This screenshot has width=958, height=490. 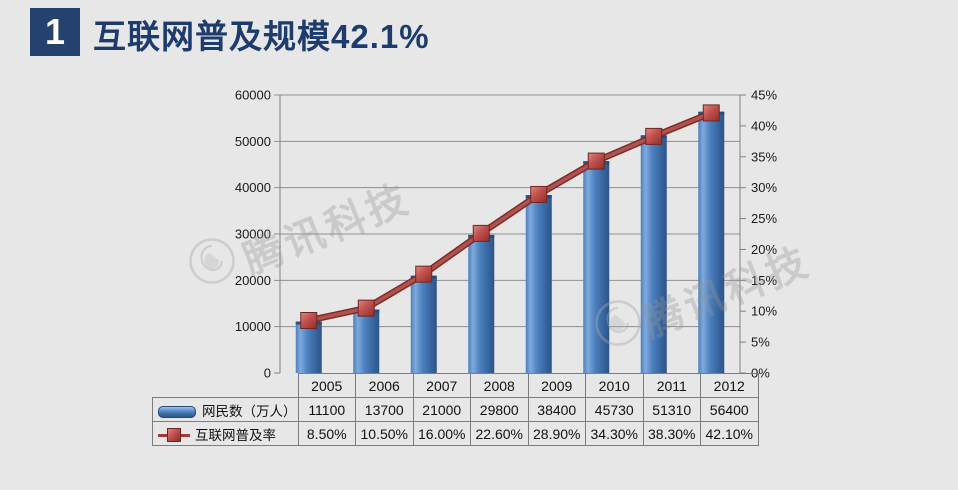 I want to click on right-axis-label: 25%, so click(x=764, y=218).